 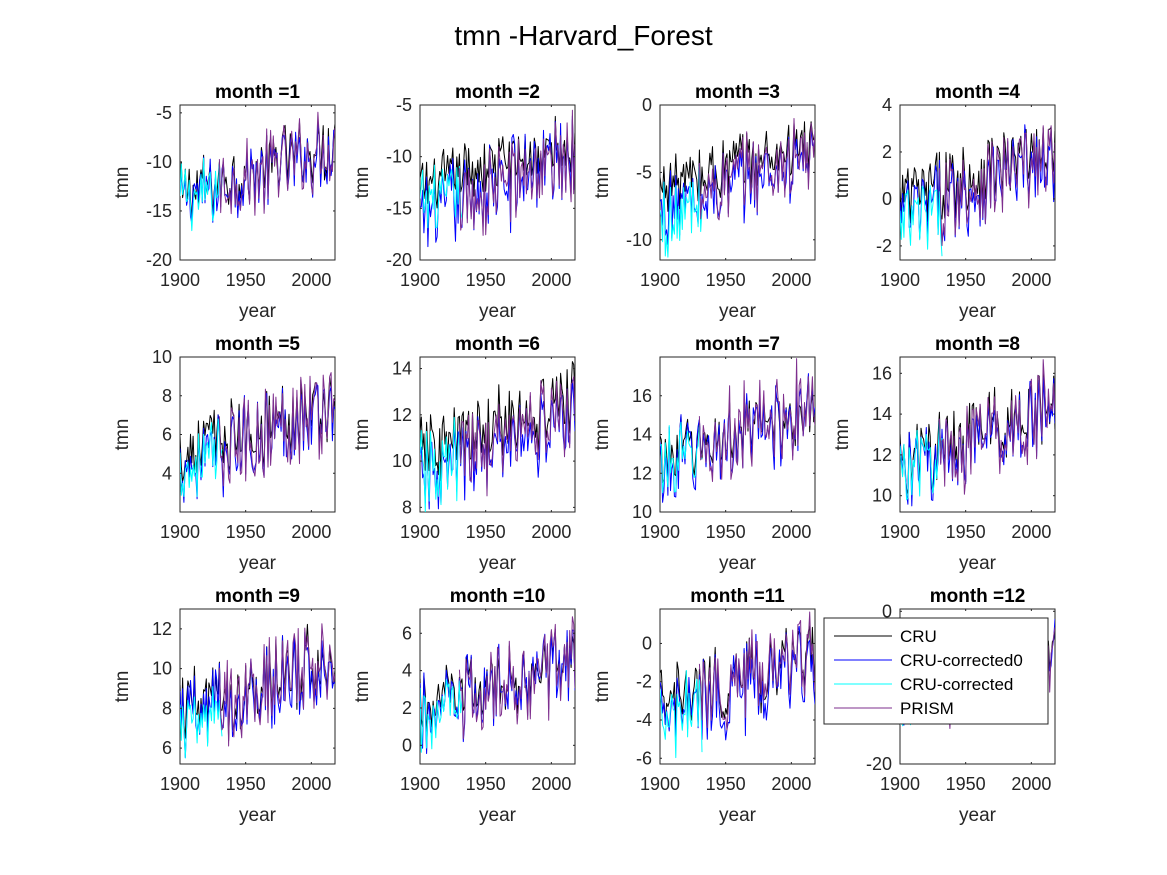 I want to click on y-tick-label: 2, so click(x=407, y=708).